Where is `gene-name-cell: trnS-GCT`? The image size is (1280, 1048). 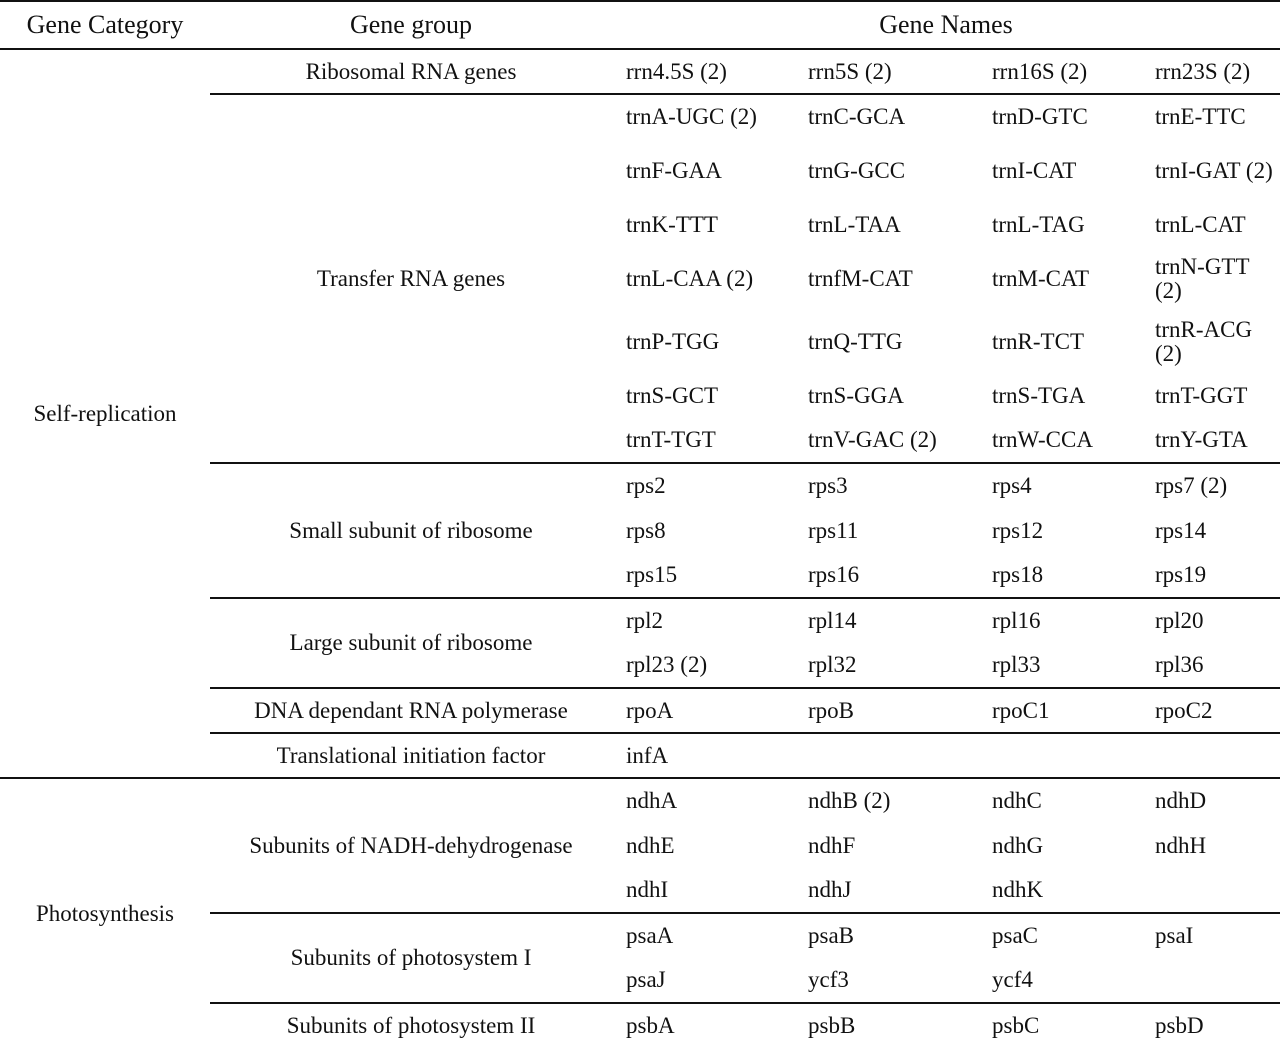 gene-name-cell: trnS-GCT is located at coordinates (672, 395).